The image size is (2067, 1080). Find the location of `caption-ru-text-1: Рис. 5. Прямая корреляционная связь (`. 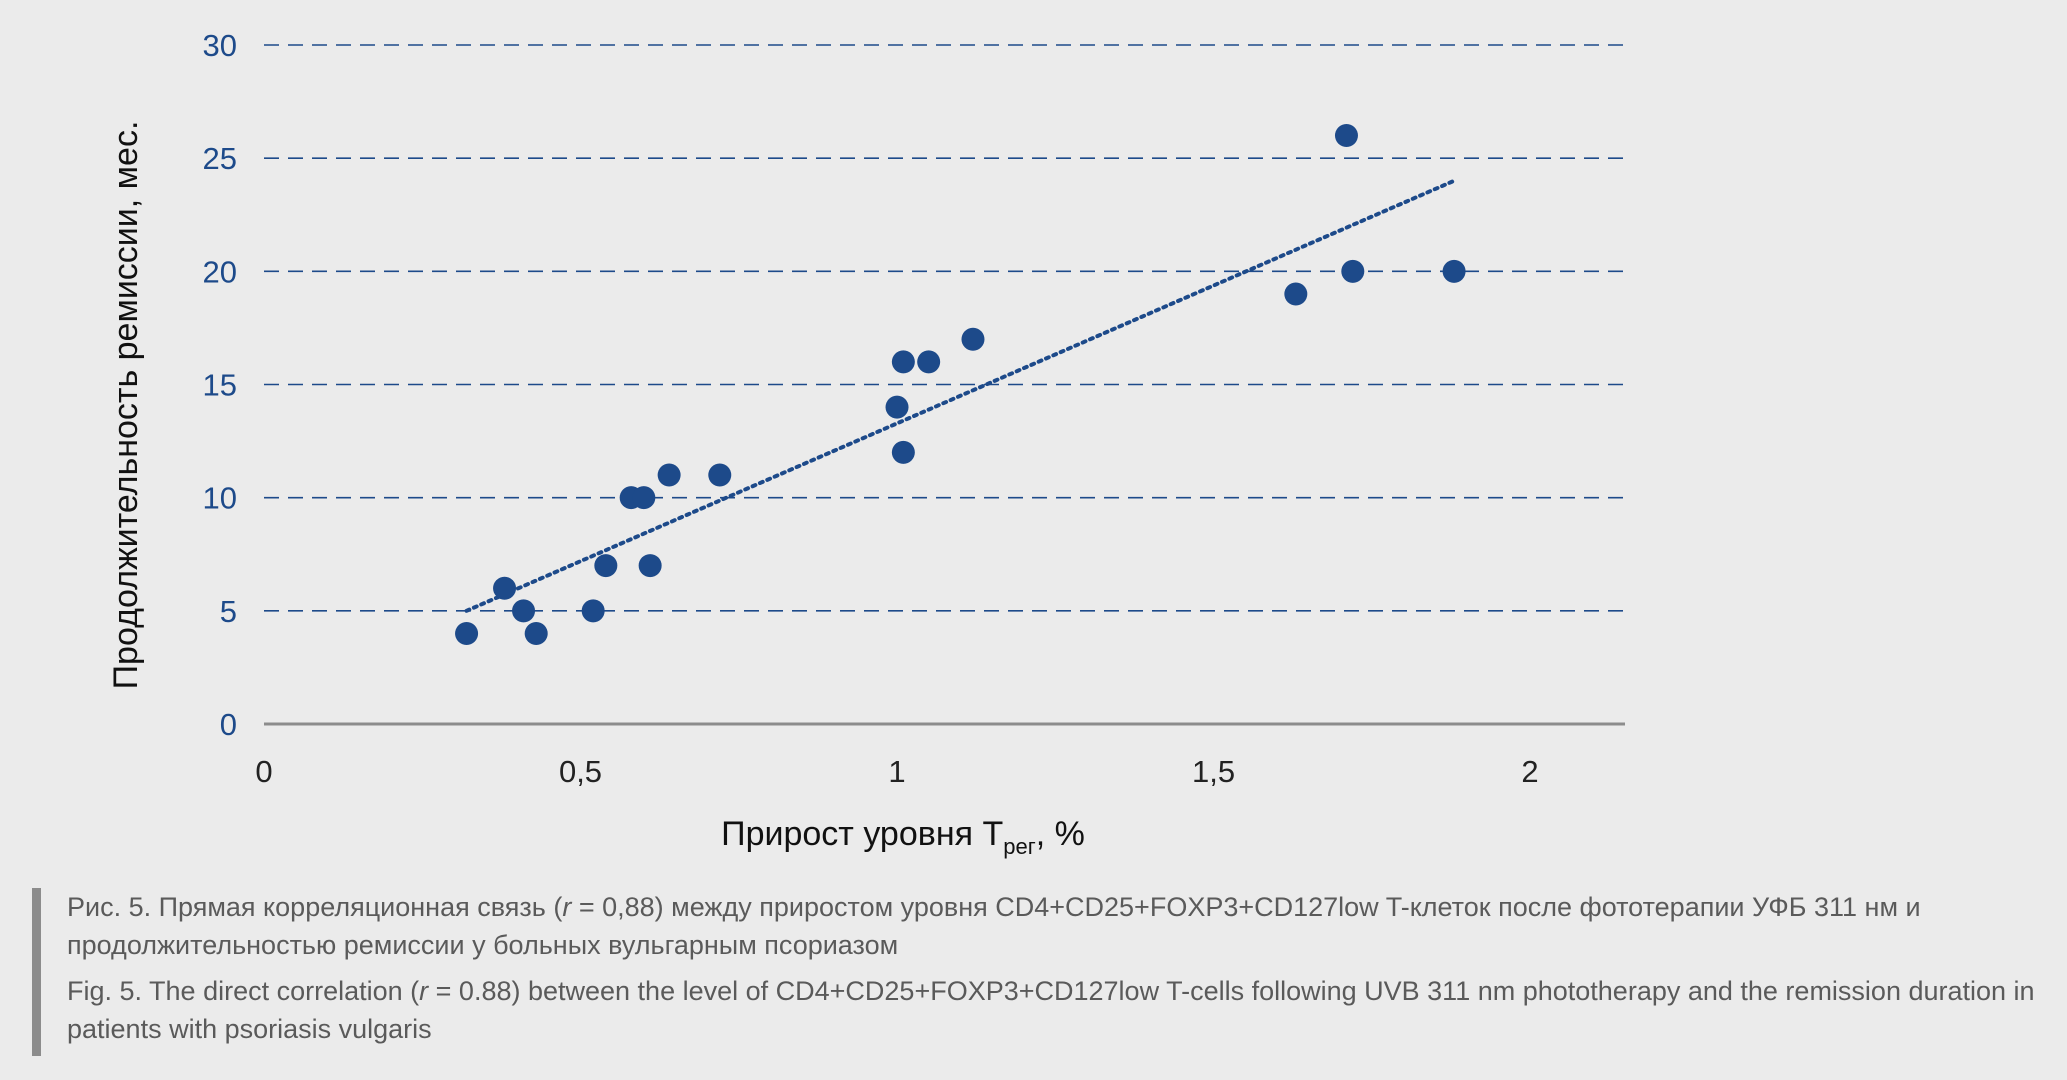

caption-ru-text-1: Рис. 5. Прямая корреляционная связь ( is located at coordinates (315, 907).